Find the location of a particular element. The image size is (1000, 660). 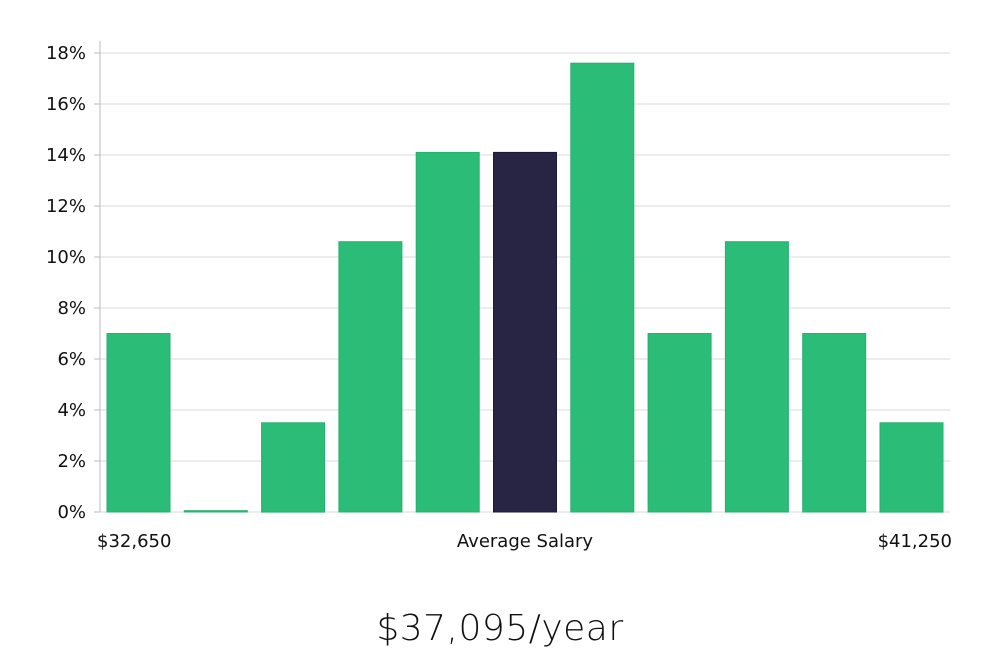

average-salary-value: $37,095/year is located at coordinates (500, 628).